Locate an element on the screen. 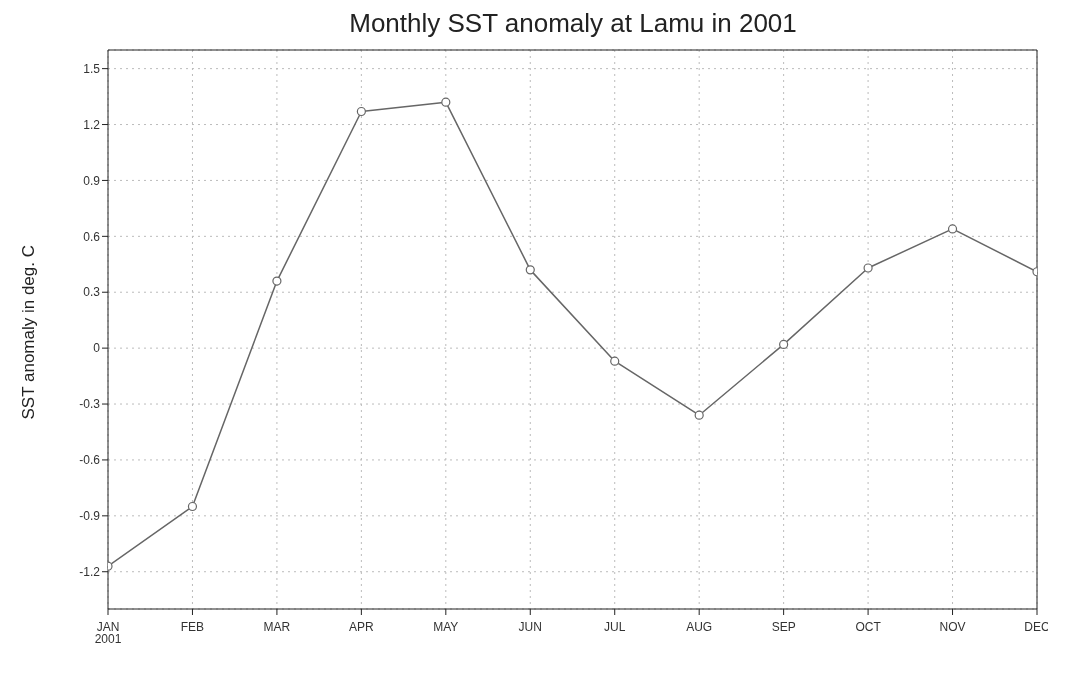 The width and height of the screenshot is (1075, 688). x-tick-label: AUG is located at coordinates (699, 626).